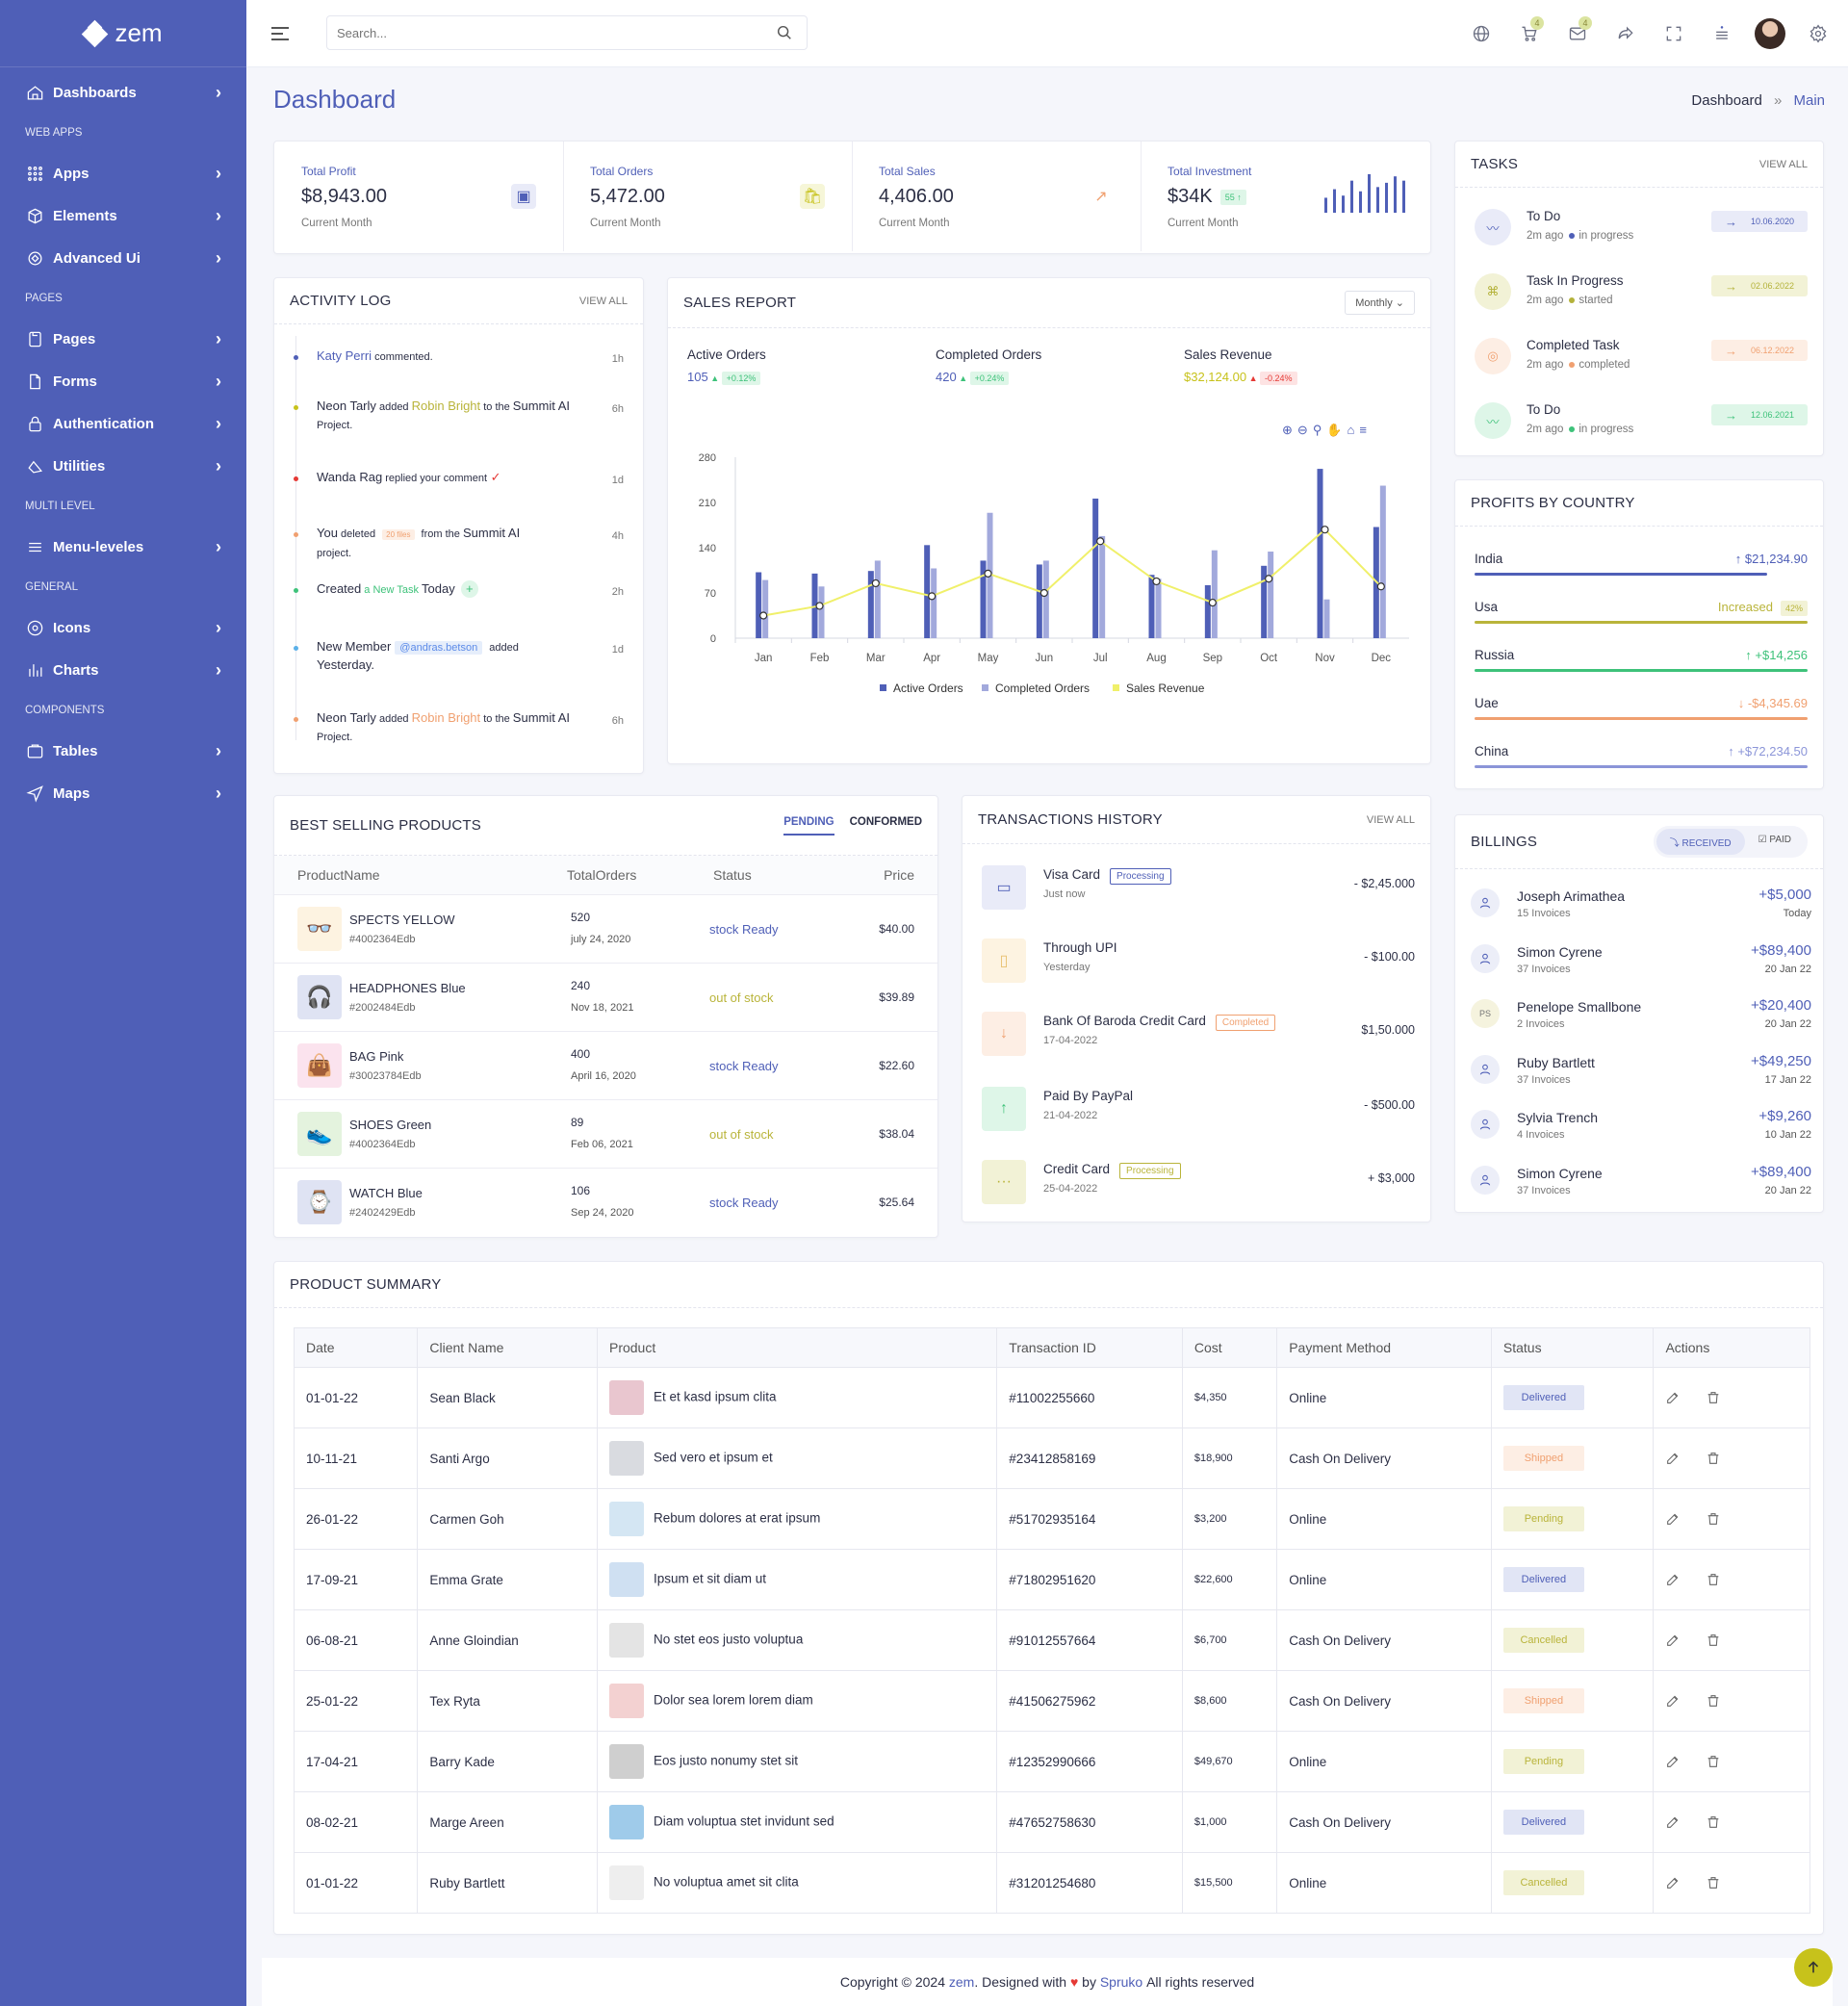 The width and height of the screenshot is (1848, 2006). I want to click on transactions-view-all: VIEW ALL, so click(1390, 819).